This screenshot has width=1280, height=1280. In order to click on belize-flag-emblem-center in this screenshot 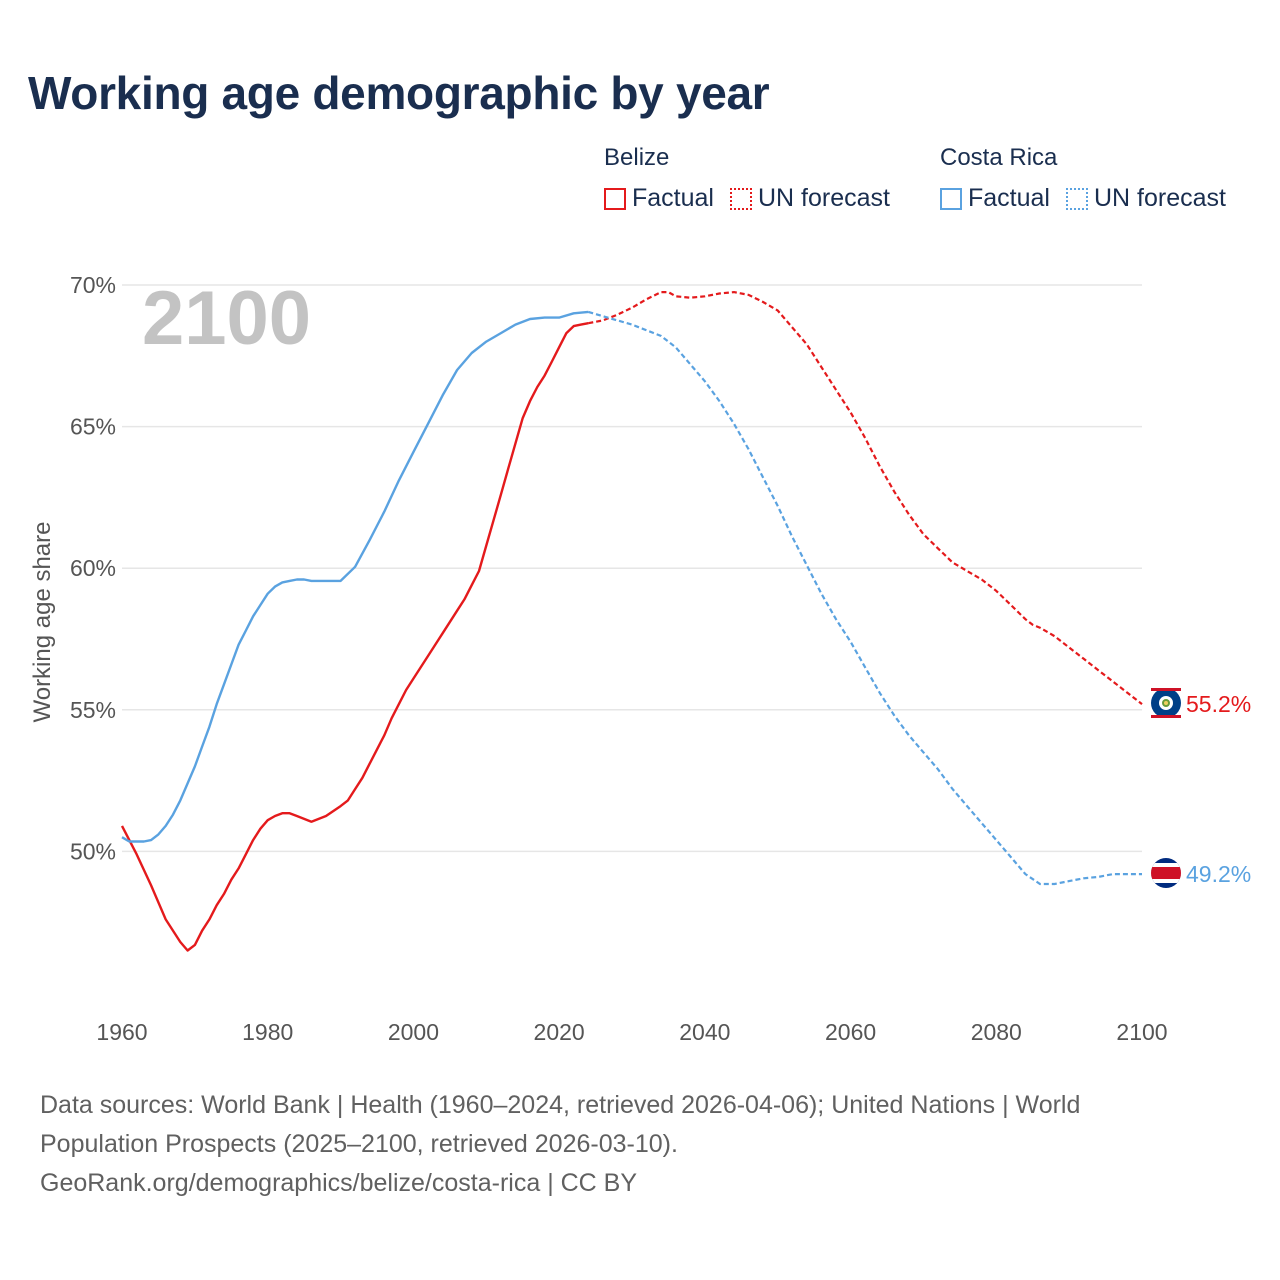, I will do `click(1166, 703)`.